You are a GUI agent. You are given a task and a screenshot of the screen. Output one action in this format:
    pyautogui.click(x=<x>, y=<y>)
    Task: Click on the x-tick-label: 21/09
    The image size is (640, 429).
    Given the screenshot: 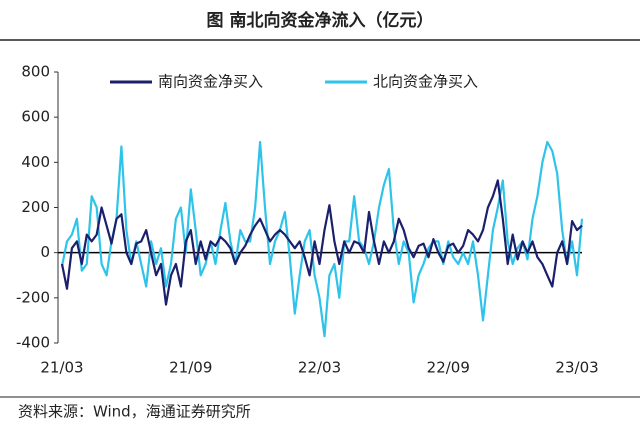 What is the action you would take?
    pyautogui.click(x=190, y=368)
    